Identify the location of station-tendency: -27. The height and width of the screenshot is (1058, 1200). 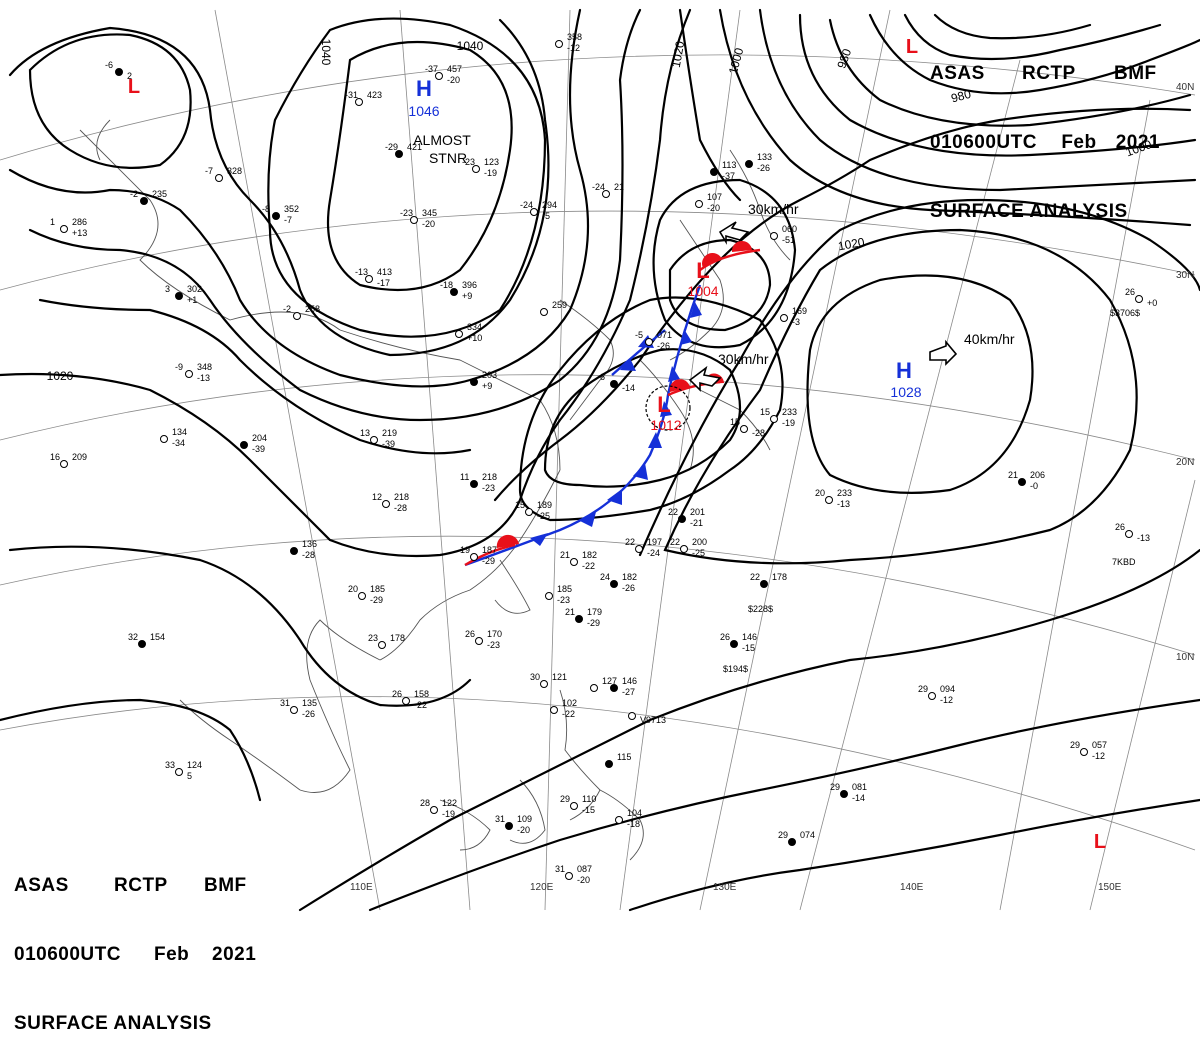
(628, 692).